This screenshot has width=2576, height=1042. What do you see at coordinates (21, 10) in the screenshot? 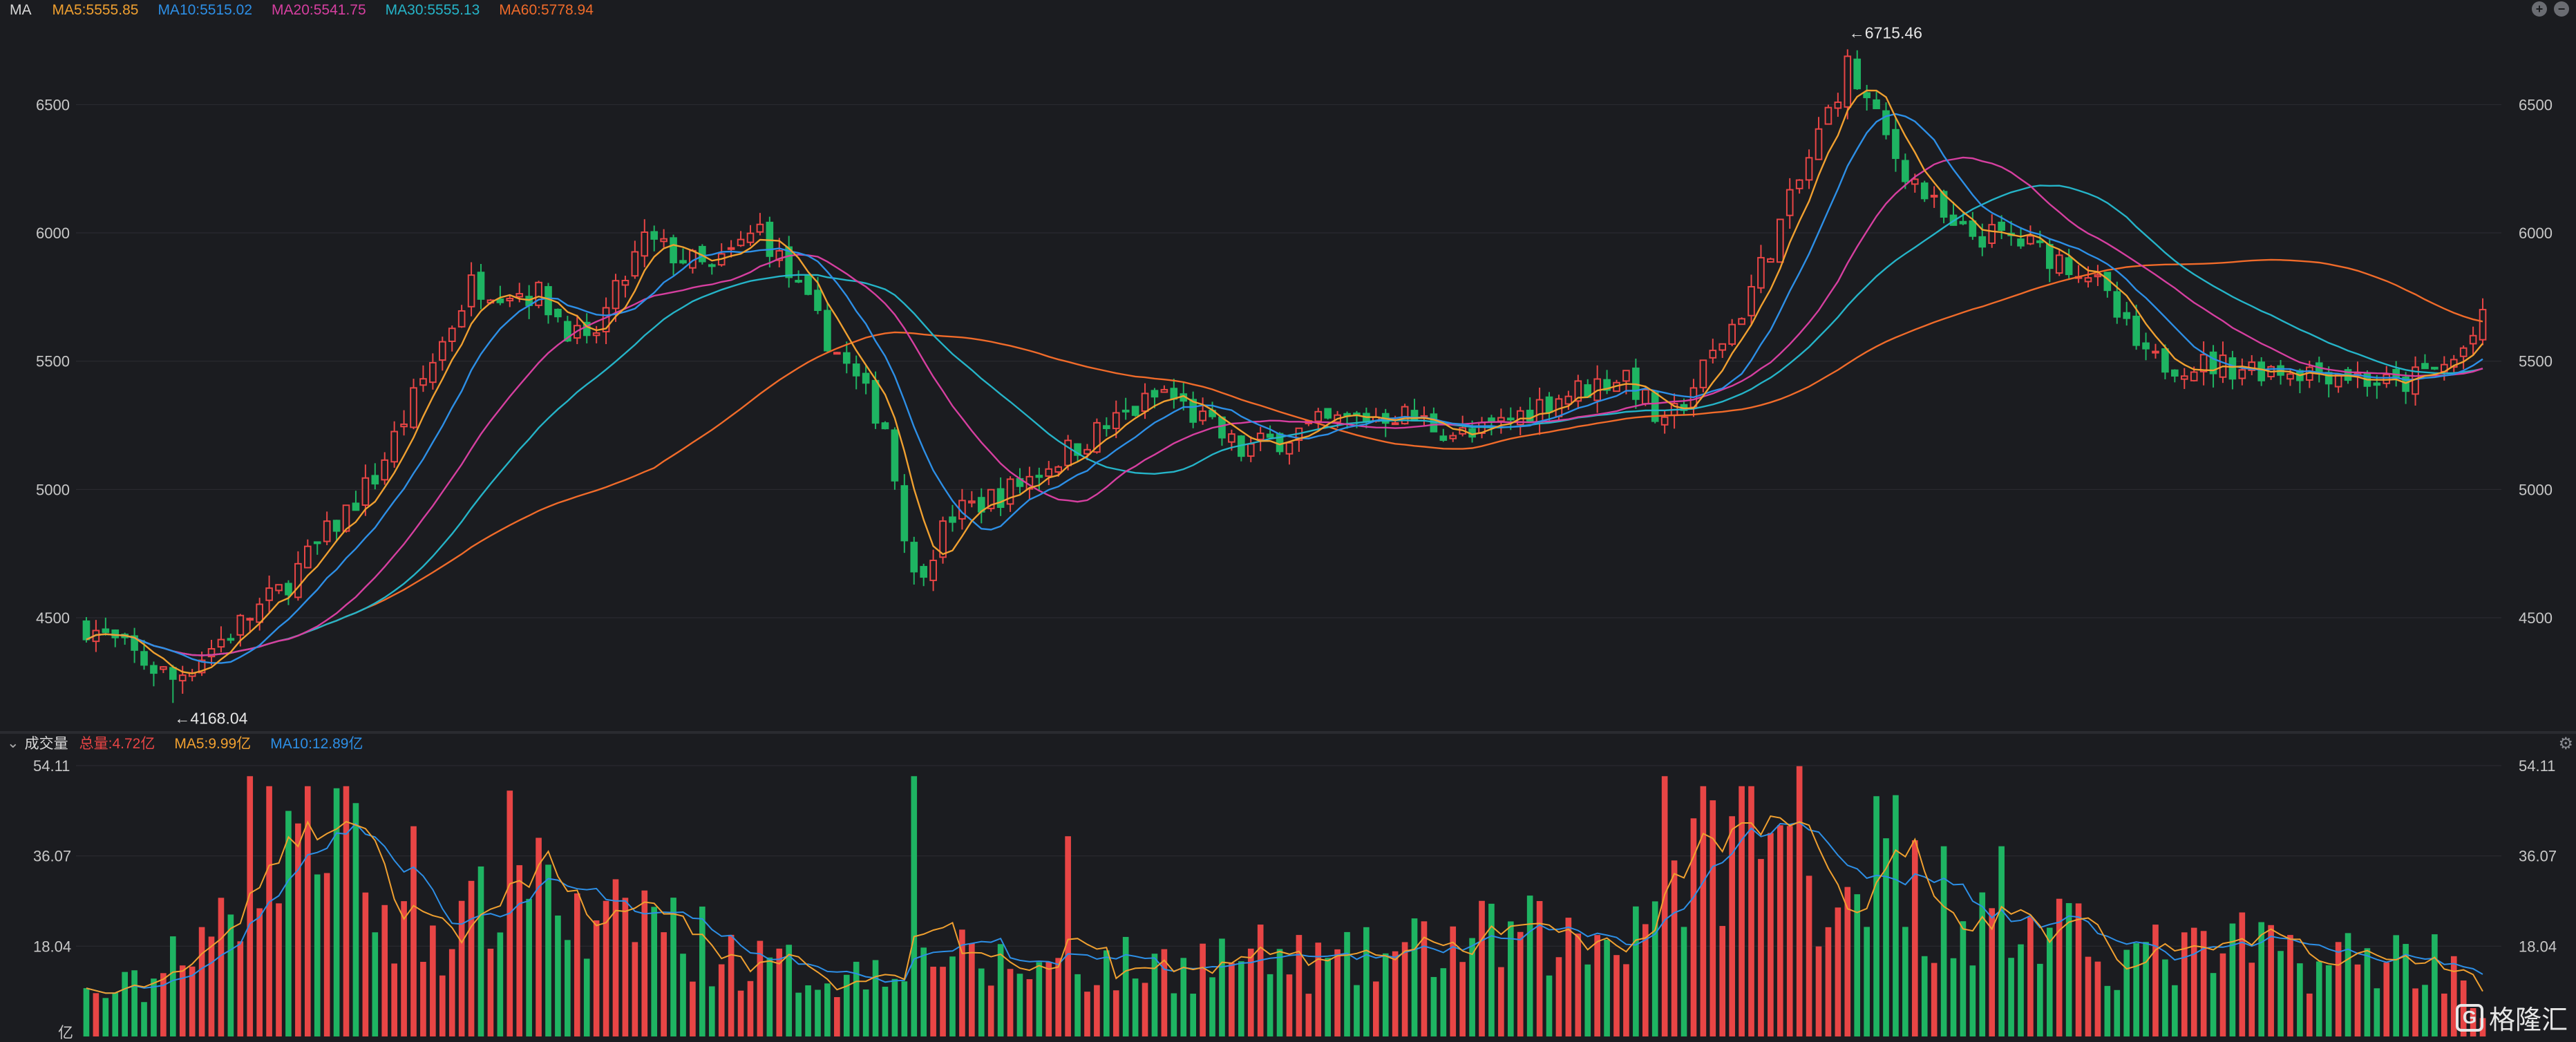
I see `indicator-name: MA` at bounding box center [21, 10].